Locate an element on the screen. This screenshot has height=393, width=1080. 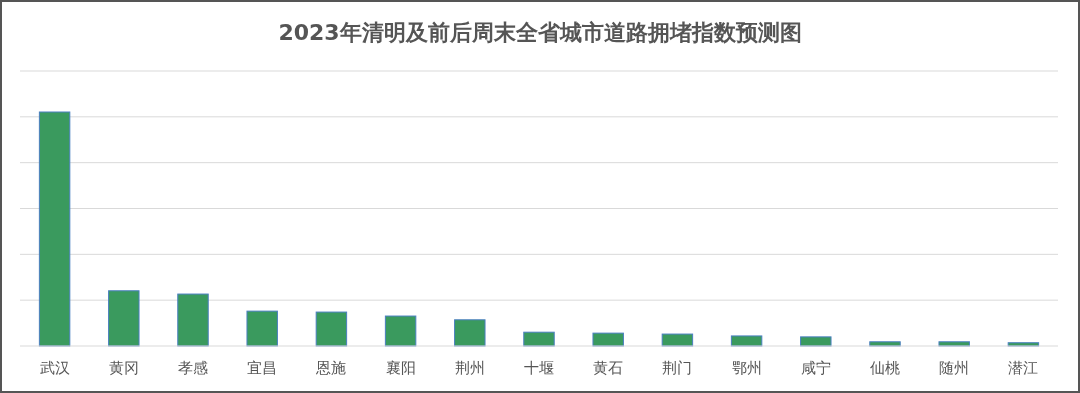
x-tick-label: 荆州 is located at coordinates (469, 368).